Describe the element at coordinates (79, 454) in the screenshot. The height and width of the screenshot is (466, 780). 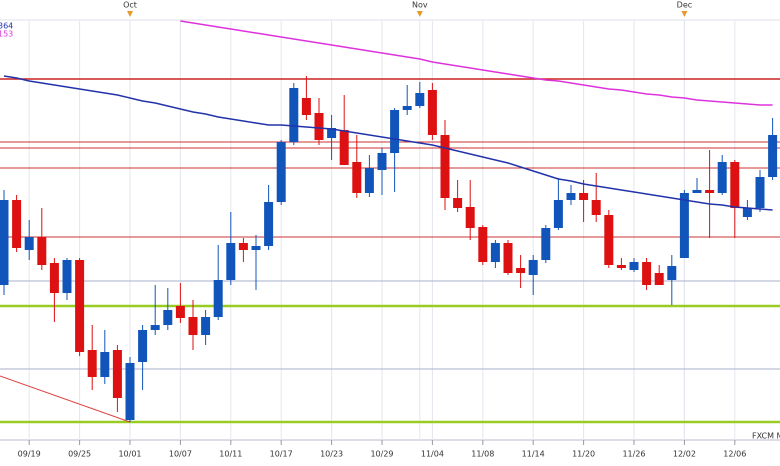
I see `x-tick-label: 09/25` at that location.